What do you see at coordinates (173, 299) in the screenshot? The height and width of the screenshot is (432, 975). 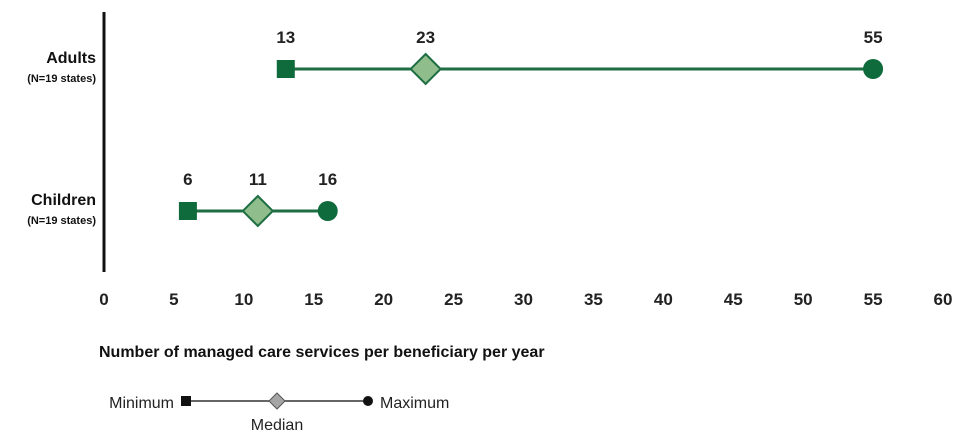 I see `x-tick-label: 5` at bounding box center [173, 299].